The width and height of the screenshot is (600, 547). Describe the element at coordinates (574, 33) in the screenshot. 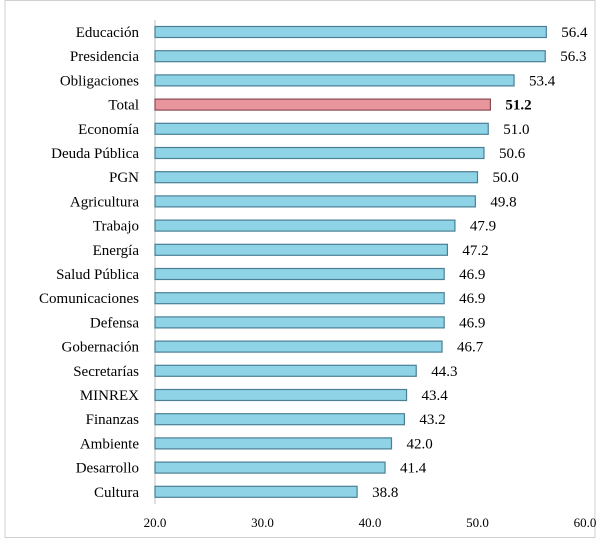

I see `value-label: 56.4` at that location.